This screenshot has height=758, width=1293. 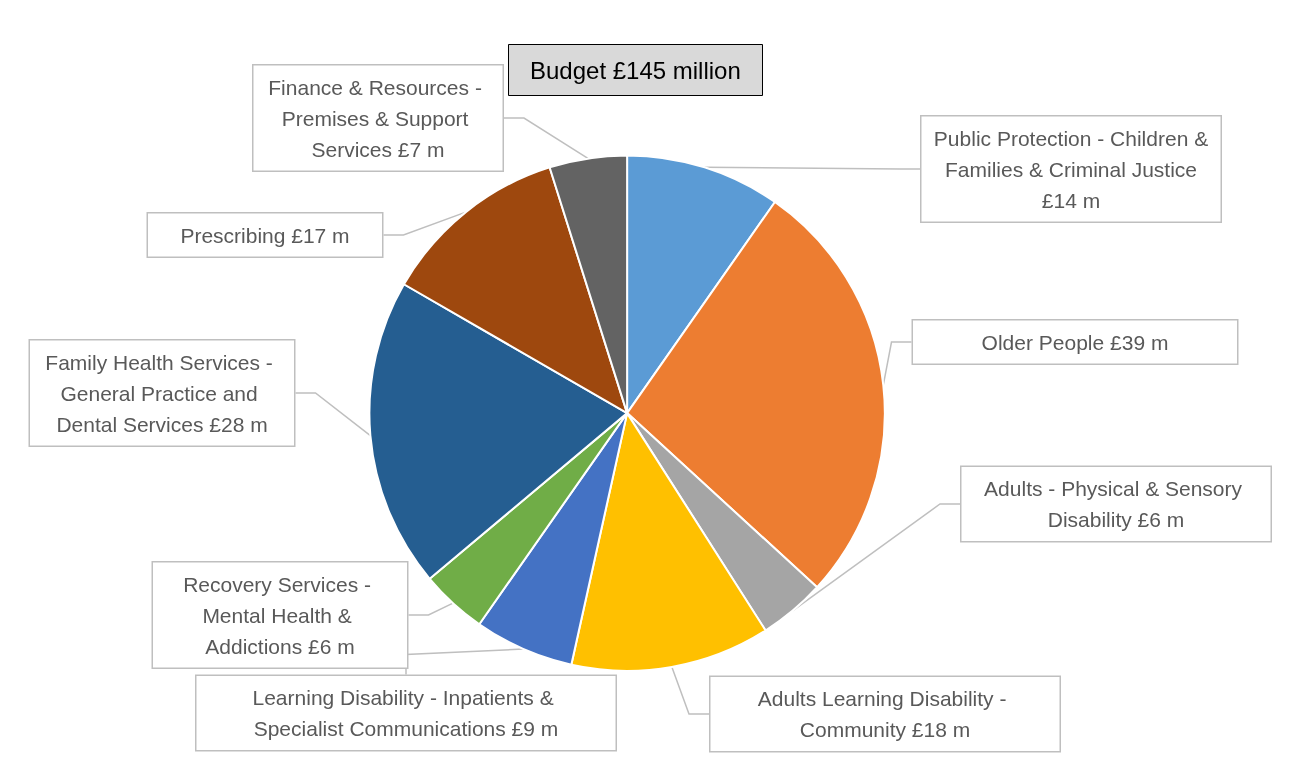 What do you see at coordinates (1116, 504) in the screenshot?
I see `slice-label: Adults - Physical & Sensory Disability £6 m` at bounding box center [1116, 504].